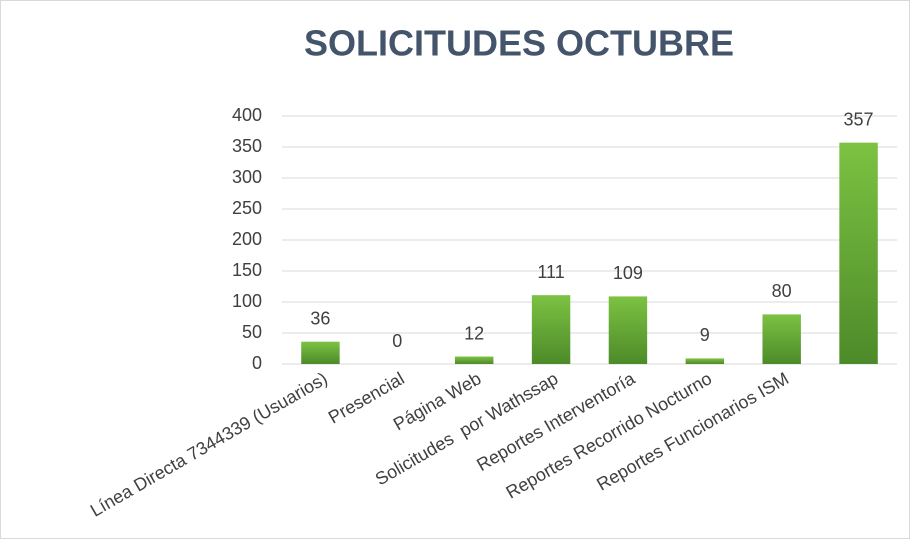  I want to click on y-tick-label: 400, so click(247, 115).